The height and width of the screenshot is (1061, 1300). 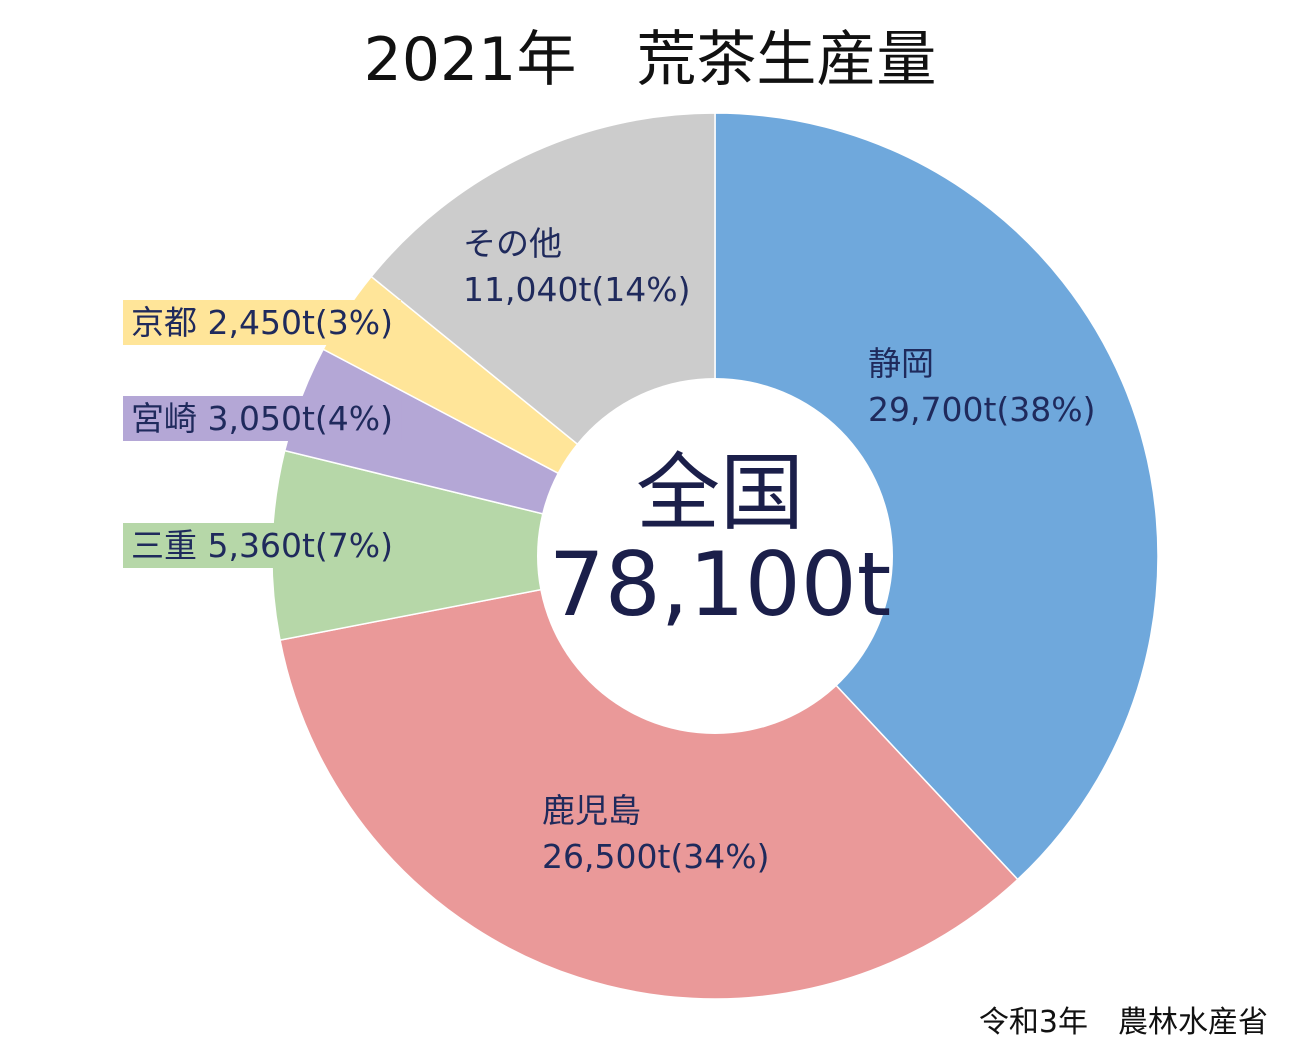 What do you see at coordinates (650, 60) in the screenshot?
I see `chart-title: 2021年 荒茶生産量` at bounding box center [650, 60].